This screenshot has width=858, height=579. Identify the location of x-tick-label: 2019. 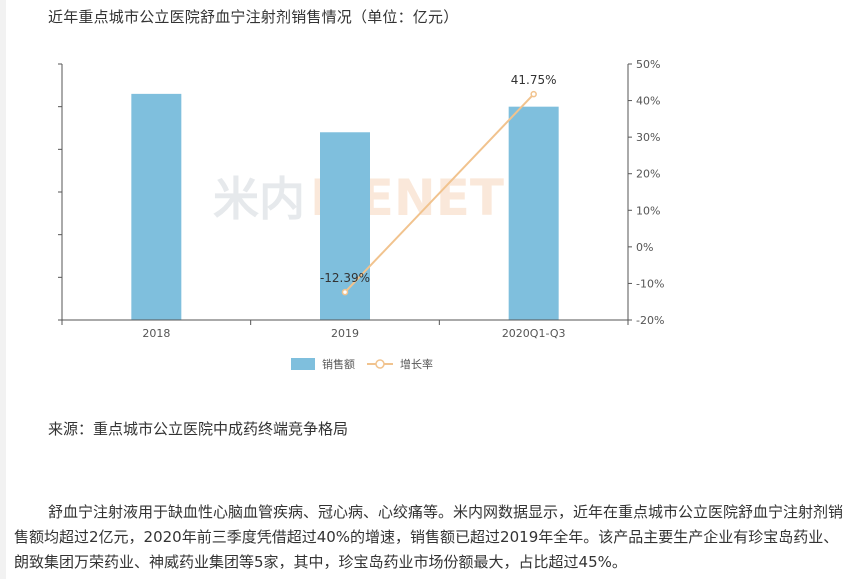
(345, 333).